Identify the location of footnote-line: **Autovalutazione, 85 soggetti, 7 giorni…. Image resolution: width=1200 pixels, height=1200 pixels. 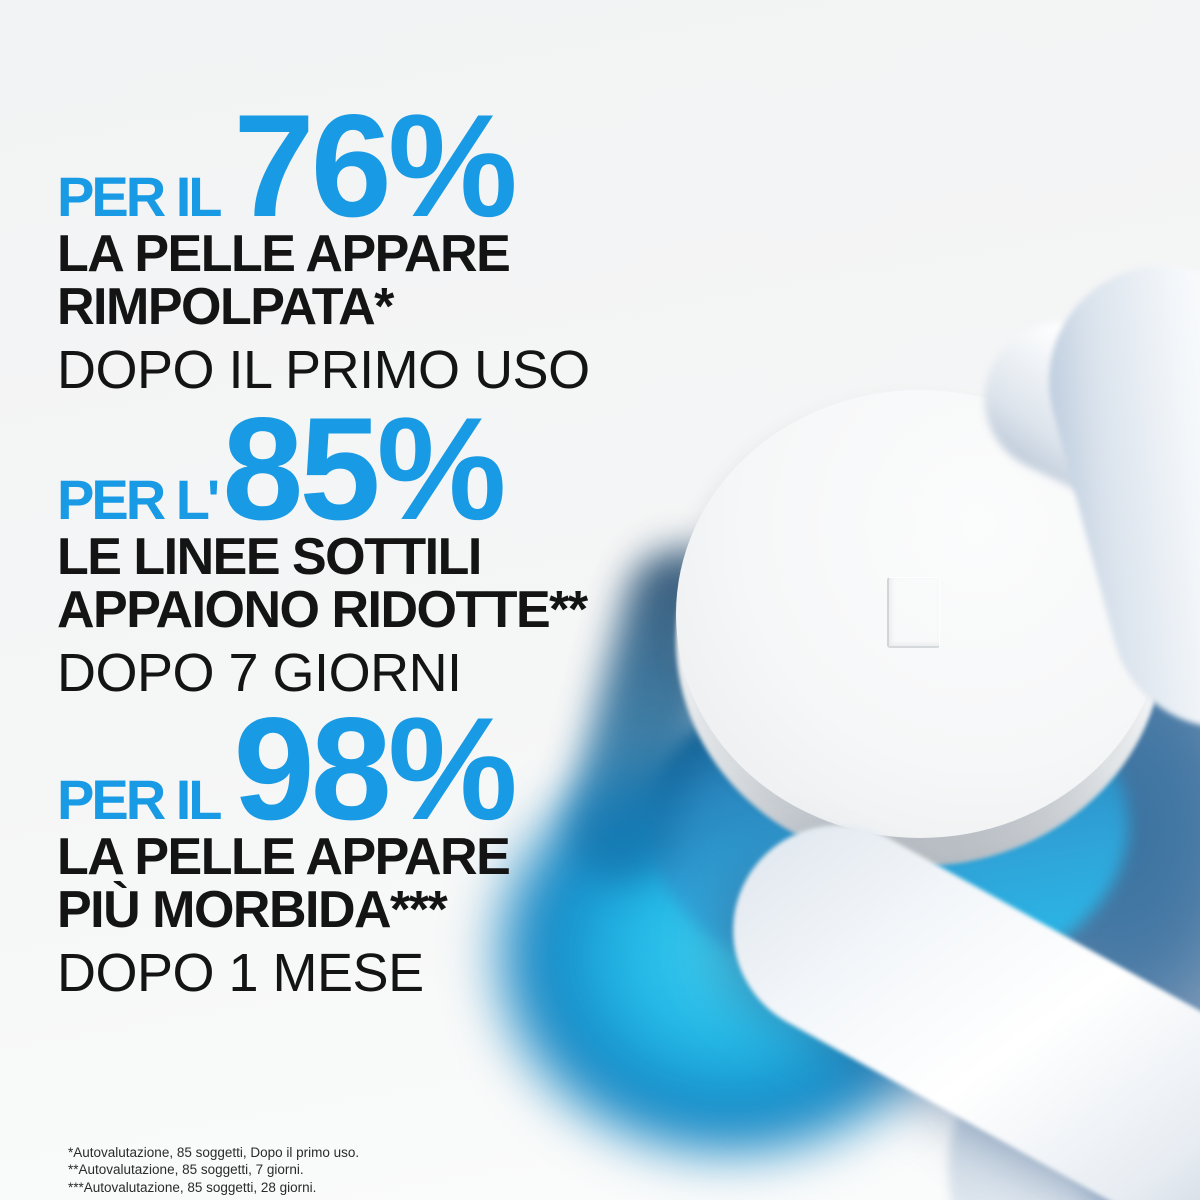
(186, 1170).